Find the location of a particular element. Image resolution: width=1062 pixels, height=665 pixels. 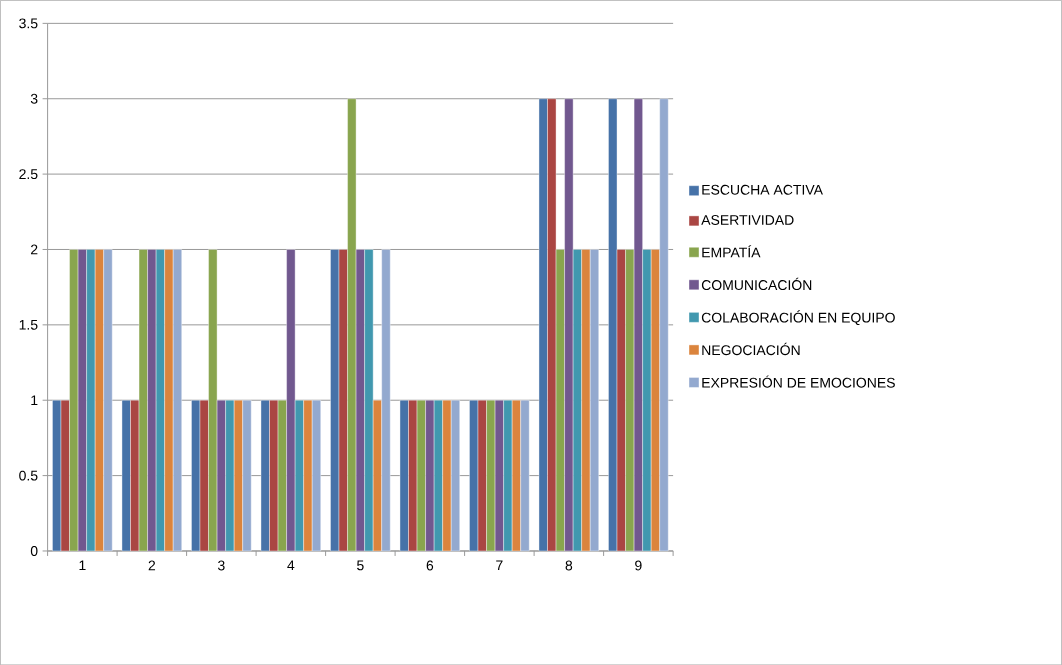

legend-label: NEGOCIACIÓN is located at coordinates (751, 348).